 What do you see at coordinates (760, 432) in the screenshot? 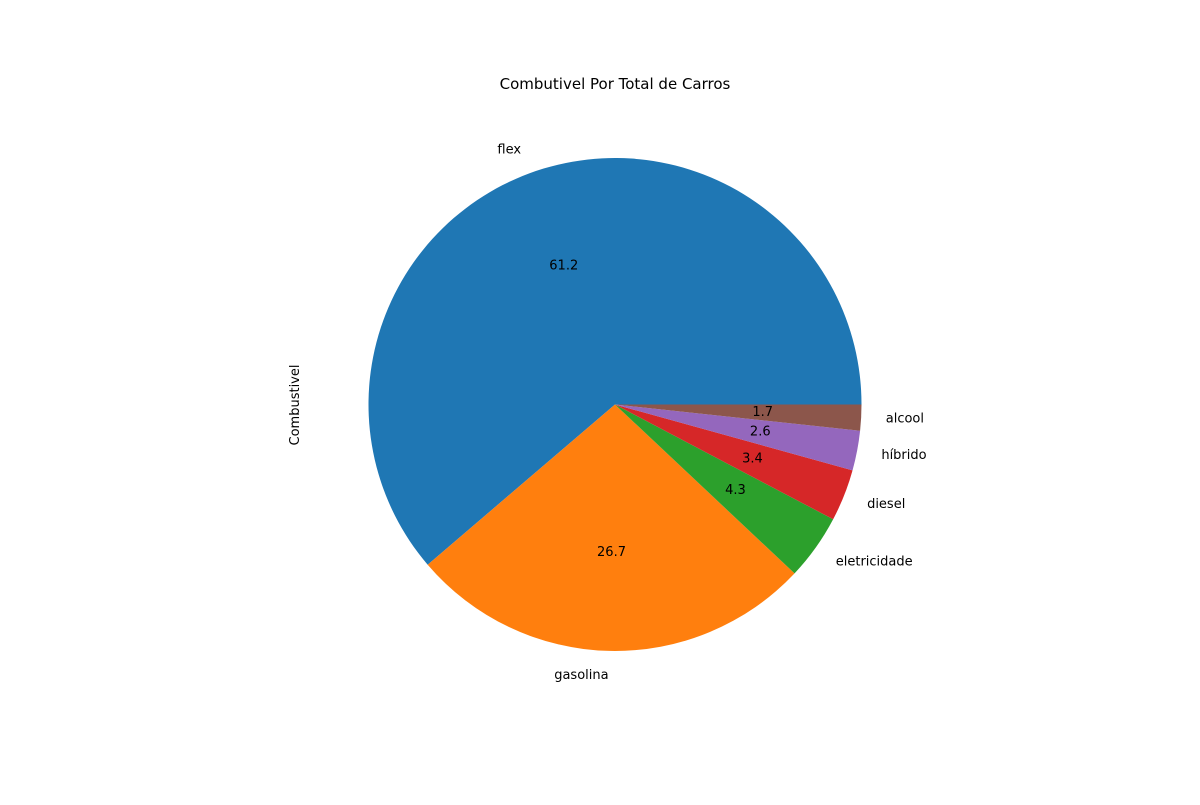
I see `slice-value-hibrido: 2.6` at bounding box center [760, 432].